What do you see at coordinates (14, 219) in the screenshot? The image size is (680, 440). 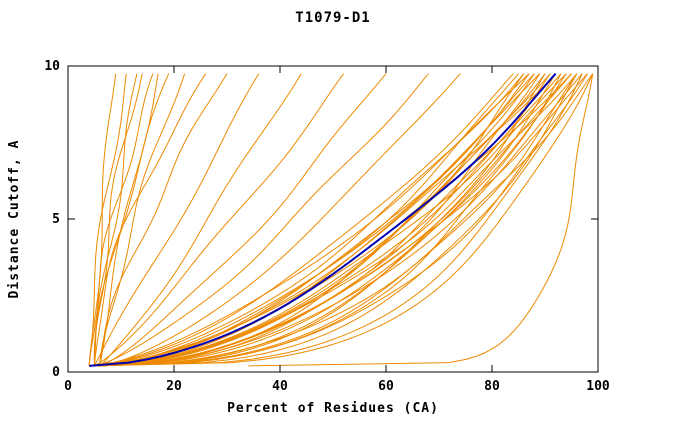 I see `y-axis-label: Distance Cutoff, A` at bounding box center [14, 219].